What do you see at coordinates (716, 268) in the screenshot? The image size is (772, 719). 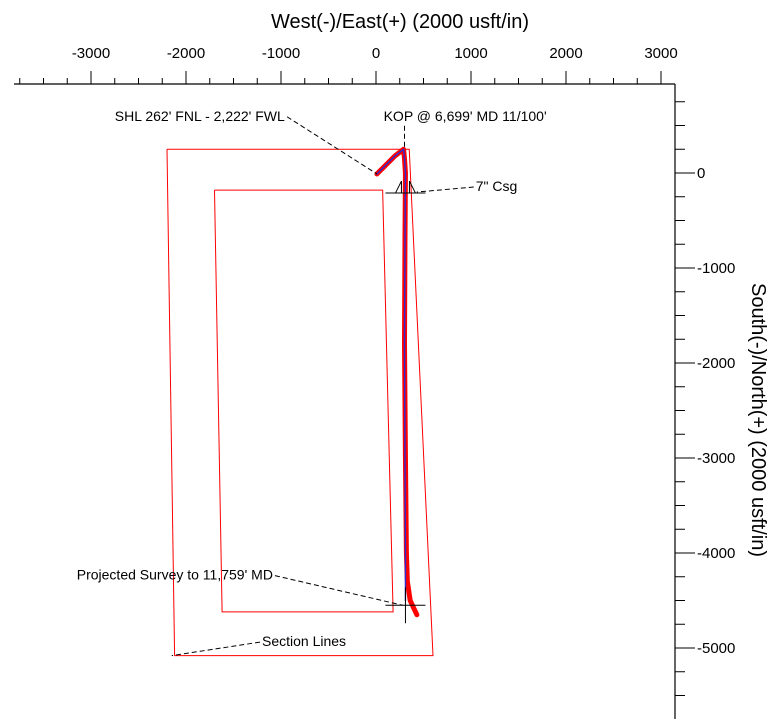 I see `y-tick-label: -1000` at bounding box center [716, 268].